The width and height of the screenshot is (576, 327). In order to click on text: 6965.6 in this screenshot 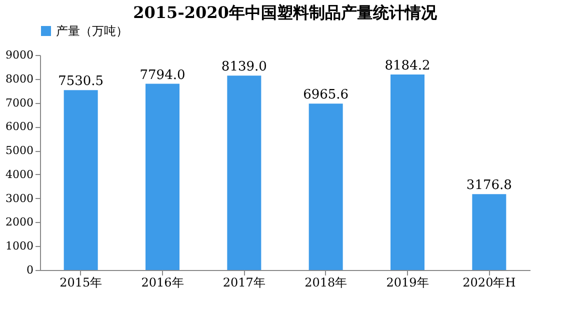, I will do `click(326, 95)`.